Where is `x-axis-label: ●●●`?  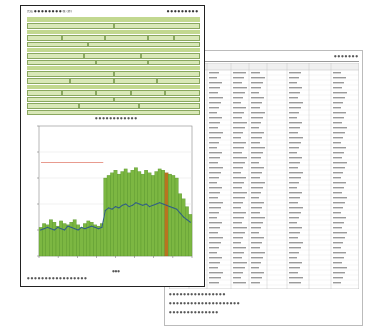
x-axis-label: ●●● is located at coordinates (116, 271).